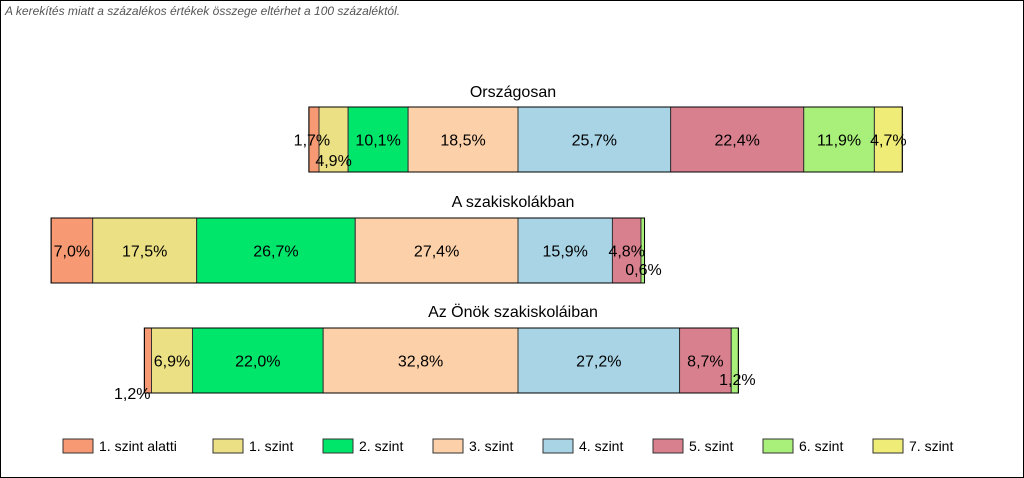 This screenshot has width=1024, height=478. I want to click on bar-title: Az Önök szakiskoláiban, so click(513, 312).